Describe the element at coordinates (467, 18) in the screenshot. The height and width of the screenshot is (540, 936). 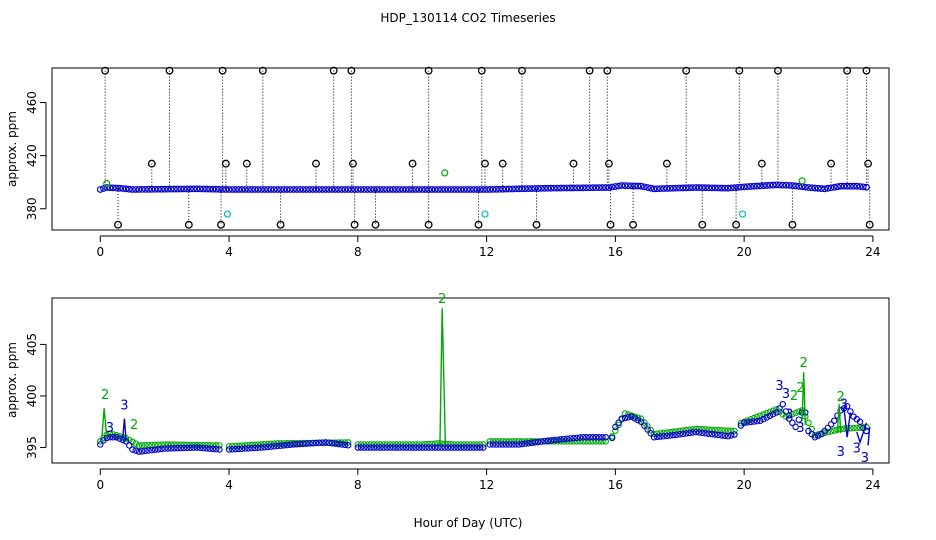
I see `chart-title: HDP_130114 CO2 Timeseries` at that location.